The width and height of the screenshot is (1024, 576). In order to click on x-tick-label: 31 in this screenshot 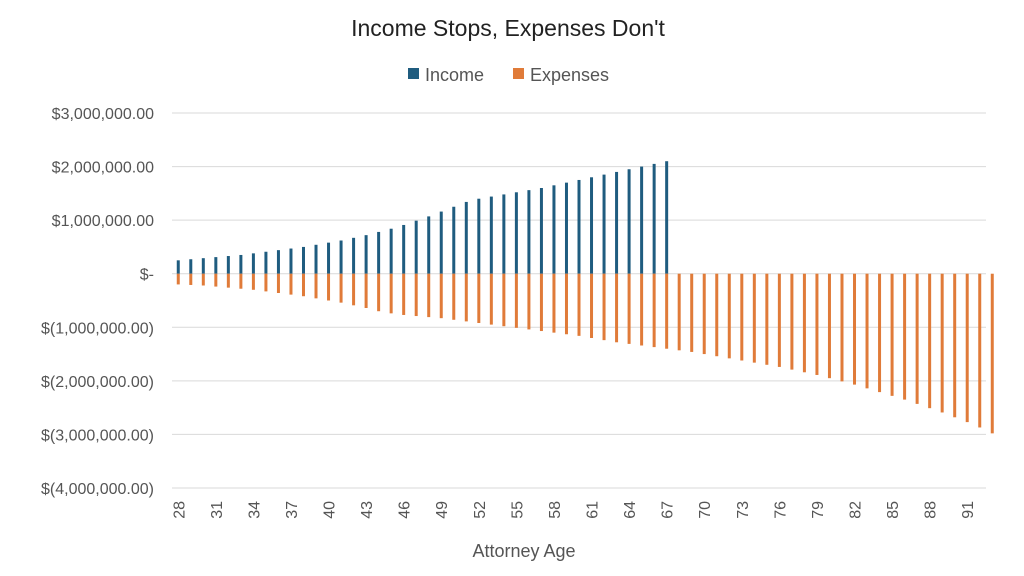, I will do `click(217, 510)`.